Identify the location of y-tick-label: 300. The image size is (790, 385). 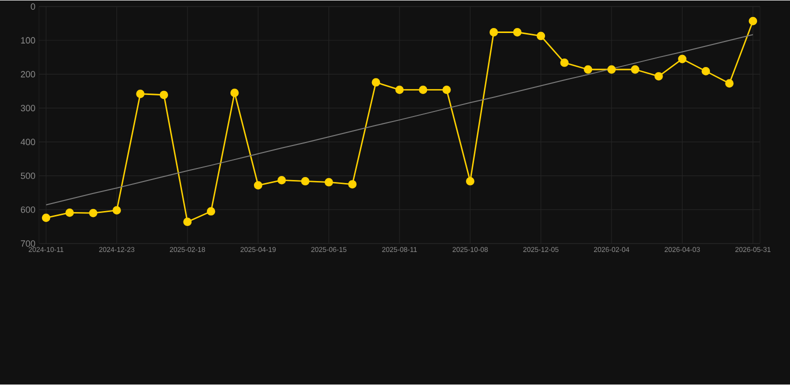
(28, 108).